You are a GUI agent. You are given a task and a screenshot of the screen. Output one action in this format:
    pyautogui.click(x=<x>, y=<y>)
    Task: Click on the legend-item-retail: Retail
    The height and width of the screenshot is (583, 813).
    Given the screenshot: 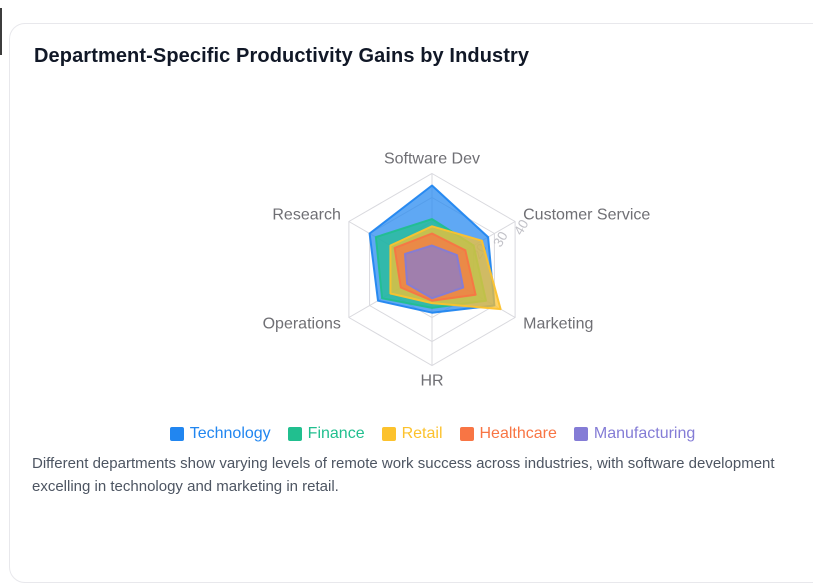 What is the action you would take?
    pyautogui.click(x=412, y=434)
    